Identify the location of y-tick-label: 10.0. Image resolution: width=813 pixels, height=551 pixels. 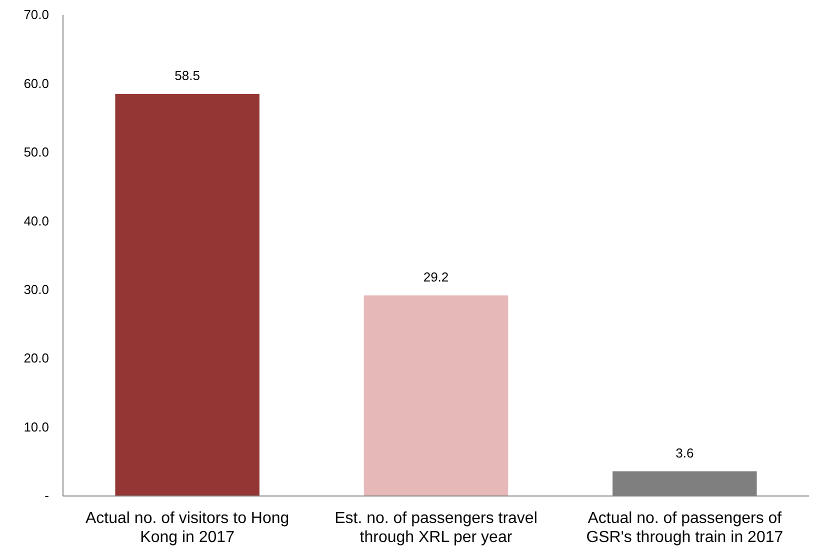
(36, 426).